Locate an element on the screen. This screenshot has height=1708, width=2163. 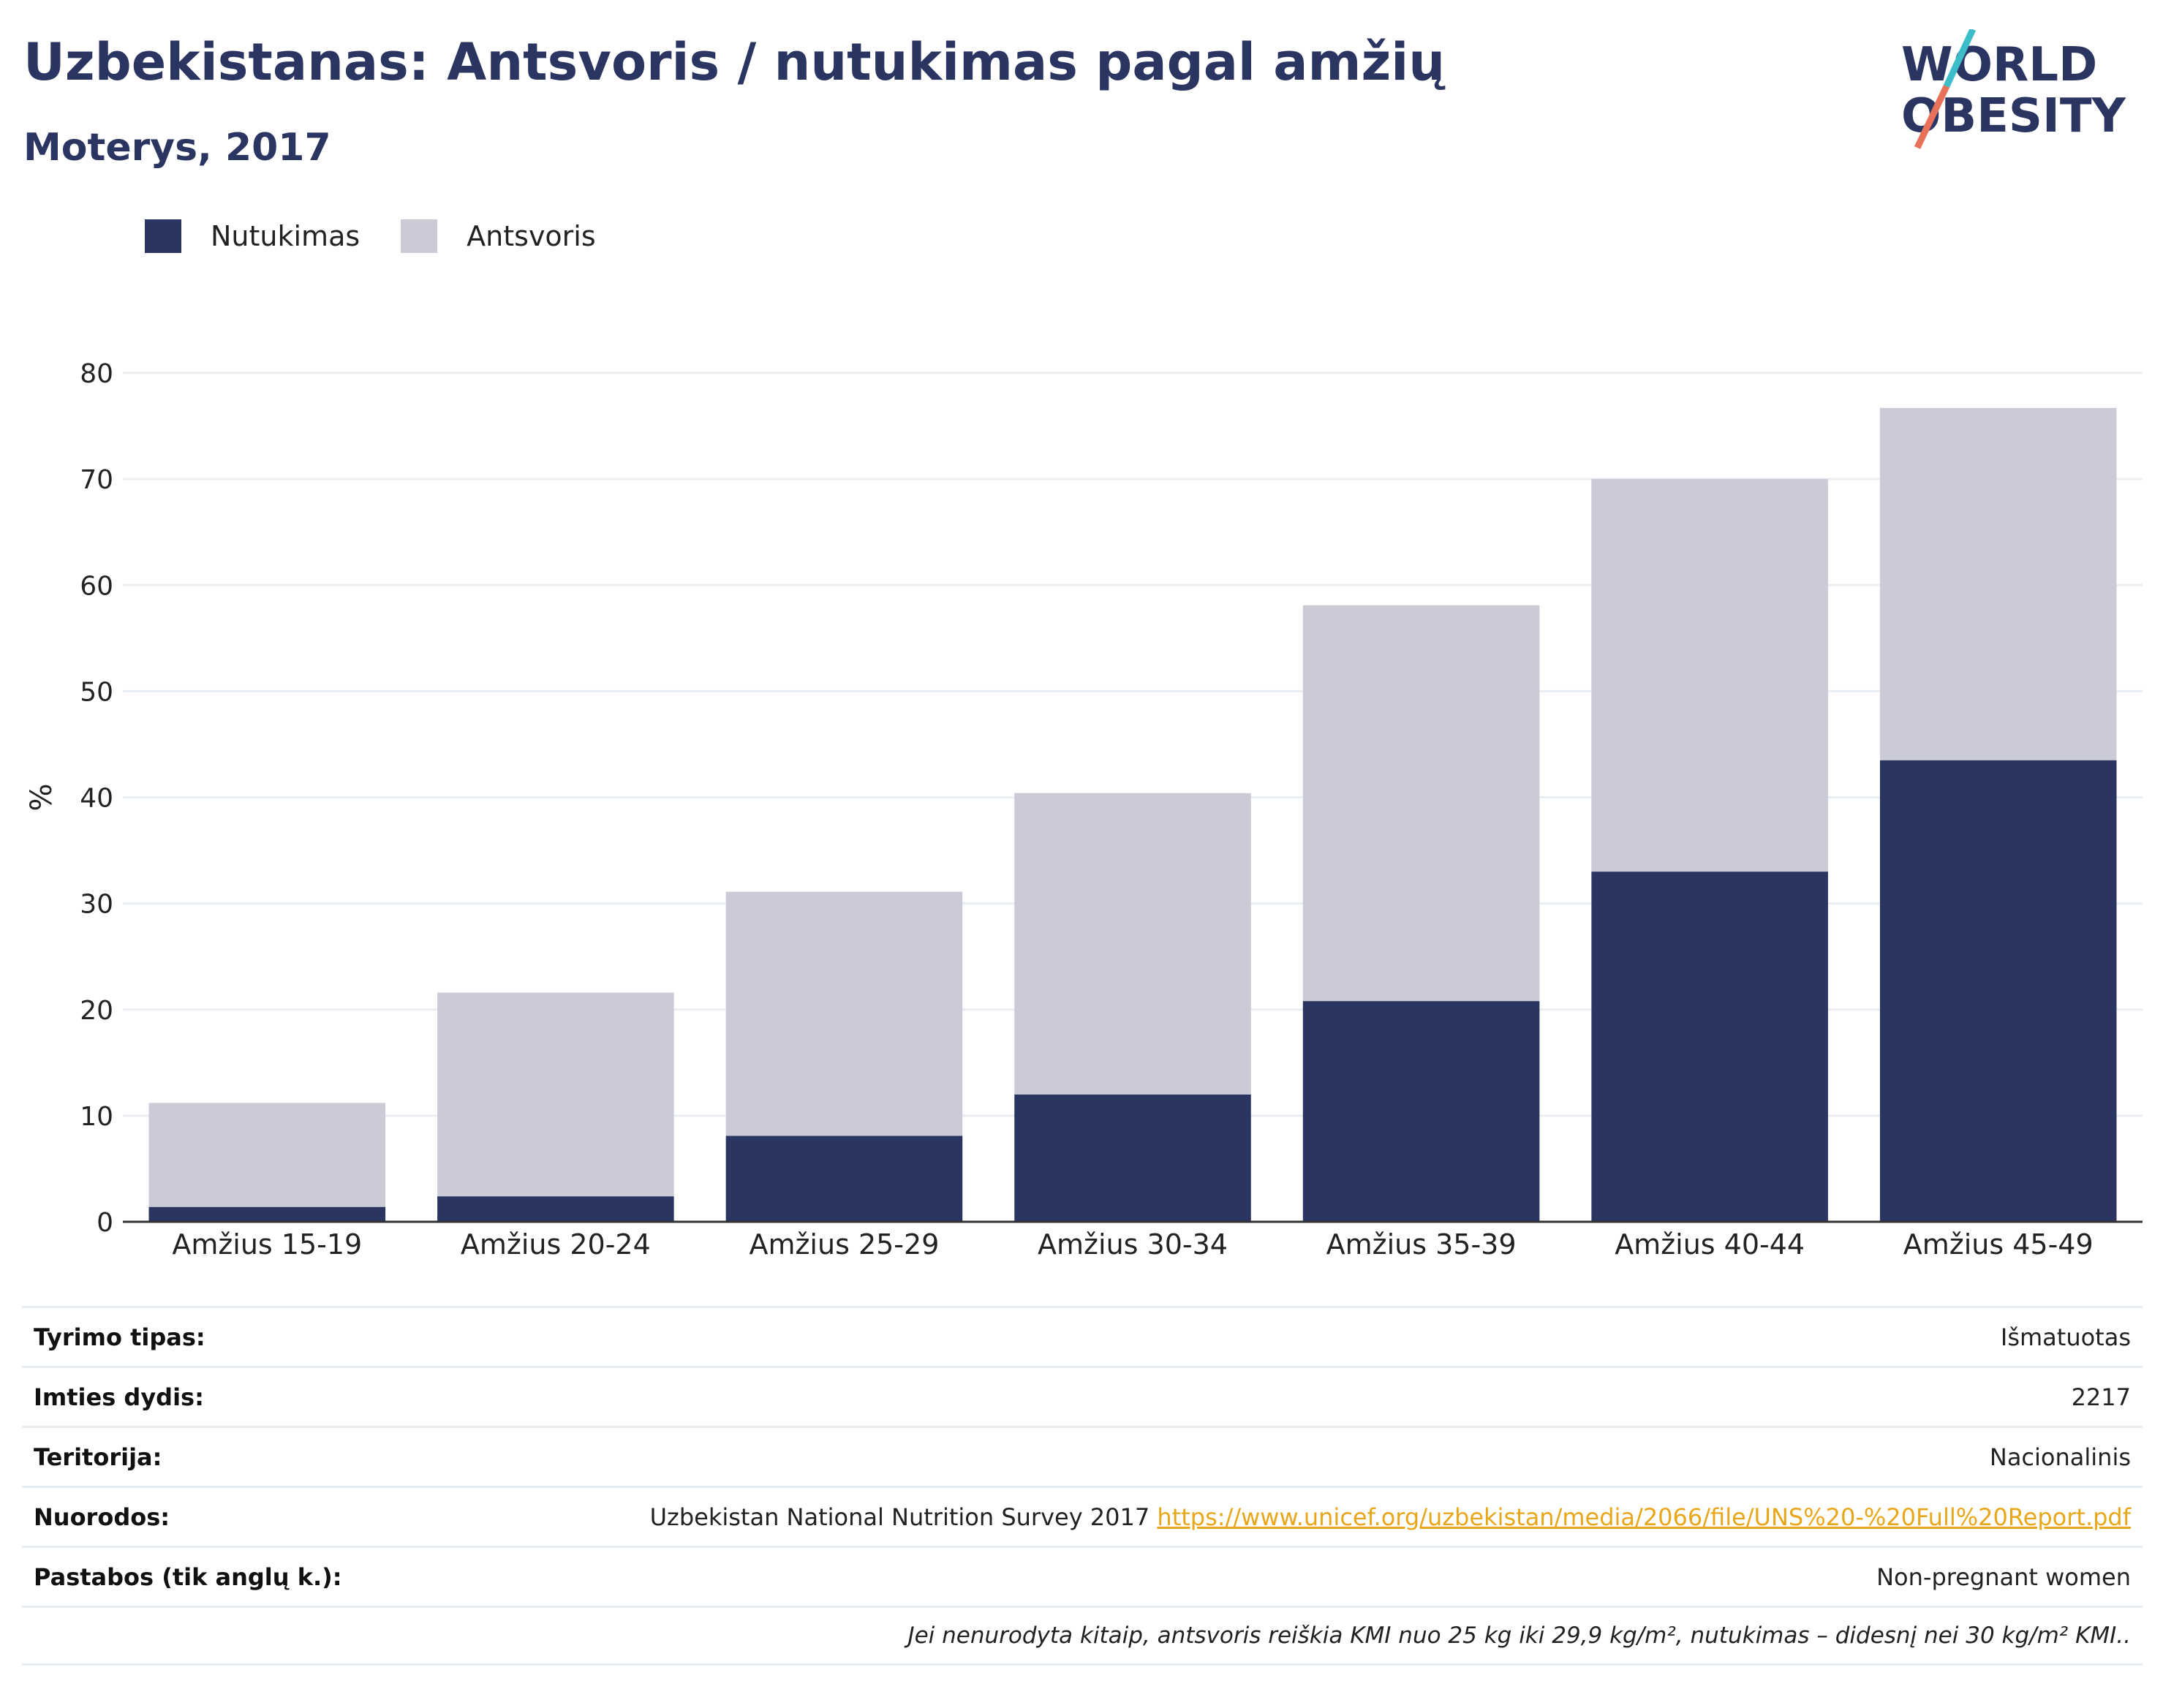
info-row-territory: Teritorija: Nacionalinis is located at coordinates (1082, 1456).